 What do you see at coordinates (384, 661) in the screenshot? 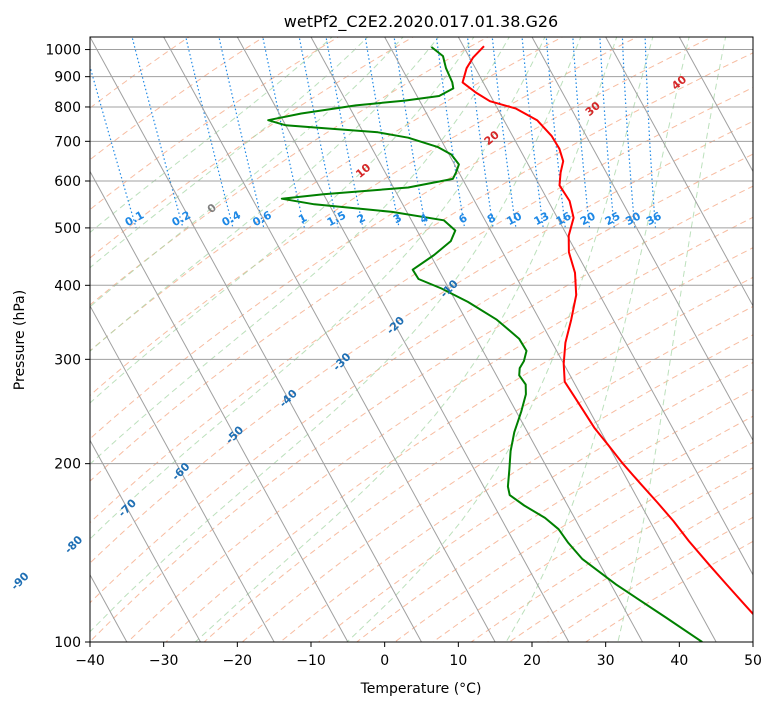
I see `x-tick-label: 0` at bounding box center [384, 661].